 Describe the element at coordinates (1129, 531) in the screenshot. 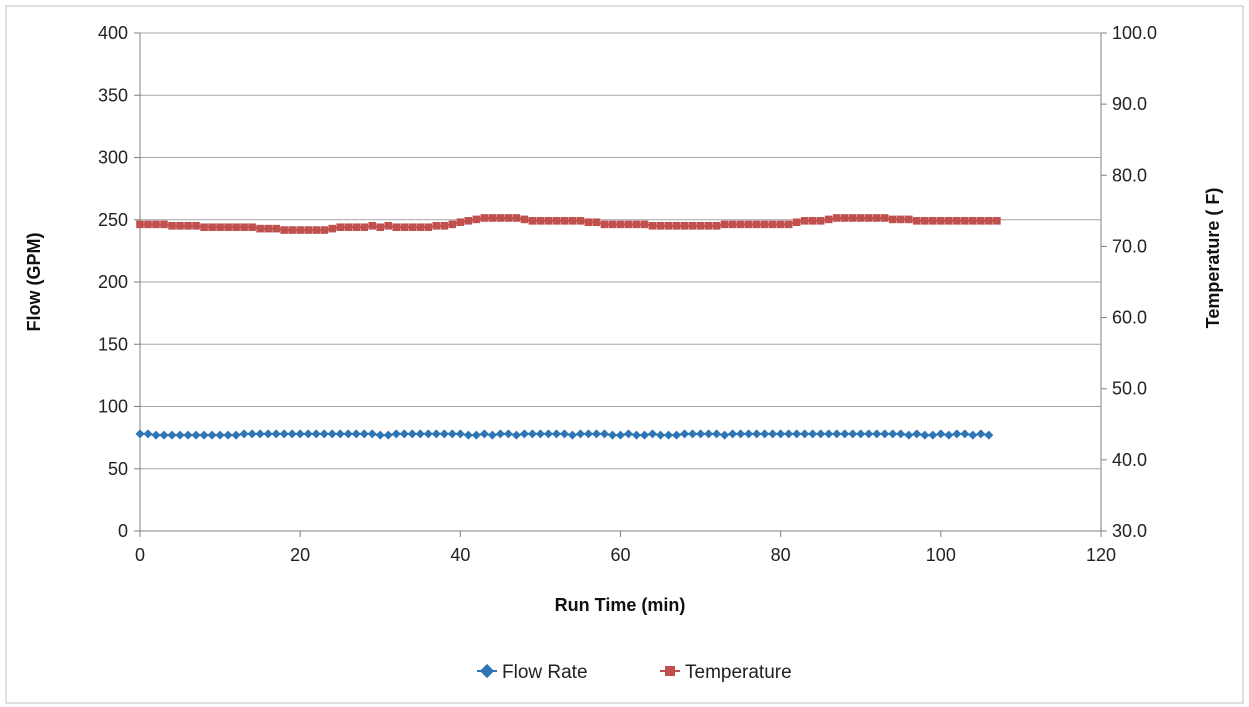

I see `y2-tick-label: 30.0` at that location.